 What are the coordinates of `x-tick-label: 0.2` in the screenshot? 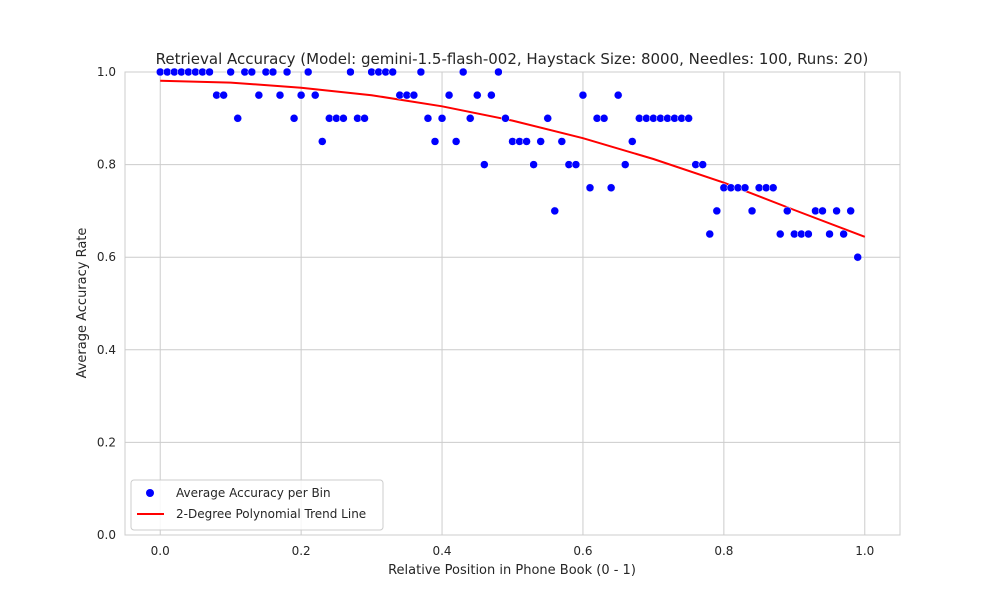 It's located at (301, 551).